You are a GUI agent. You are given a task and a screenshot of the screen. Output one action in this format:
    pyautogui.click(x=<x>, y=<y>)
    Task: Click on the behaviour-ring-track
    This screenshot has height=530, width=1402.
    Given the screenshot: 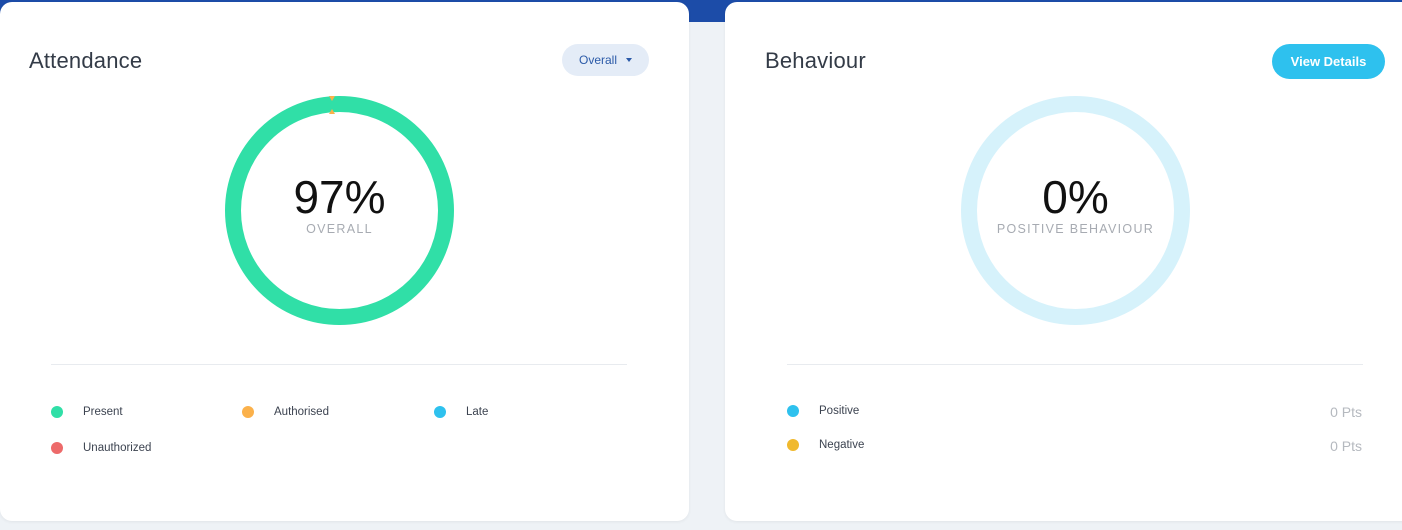 What is the action you would take?
    pyautogui.click(x=1075, y=210)
    